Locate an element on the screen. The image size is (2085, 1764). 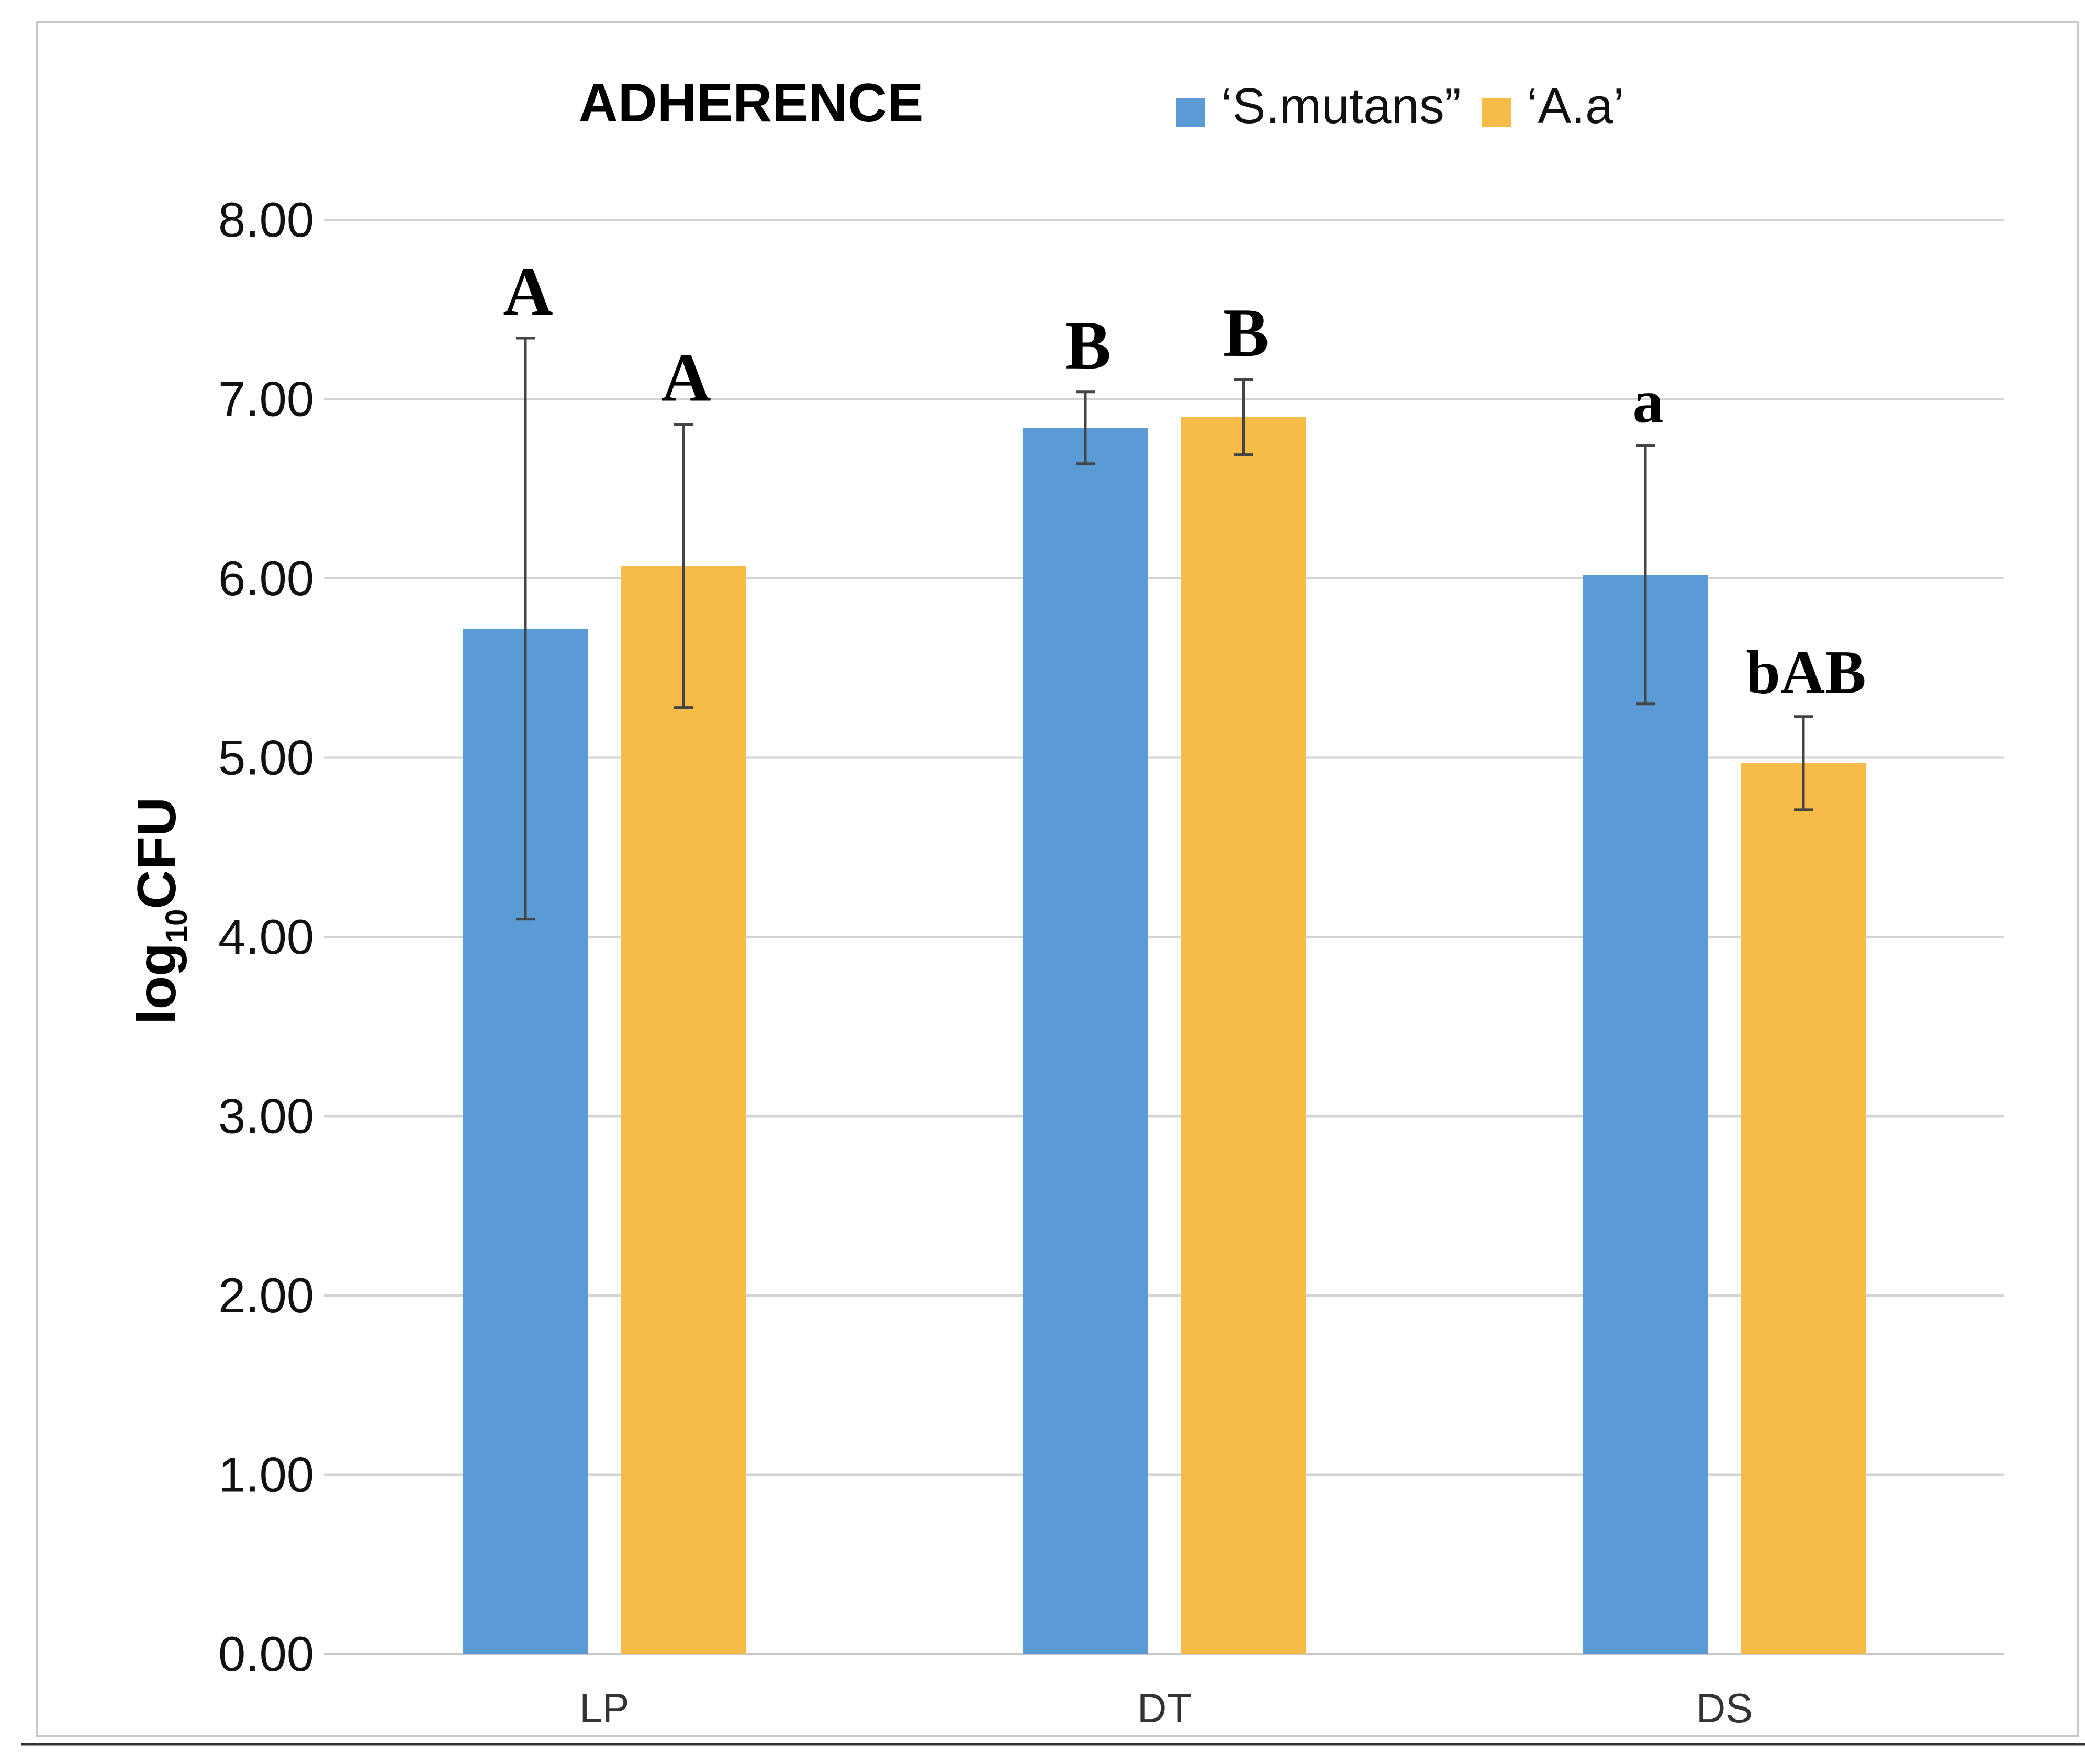
y-tick-label: 4.00 is located at coordinates (266, 936).